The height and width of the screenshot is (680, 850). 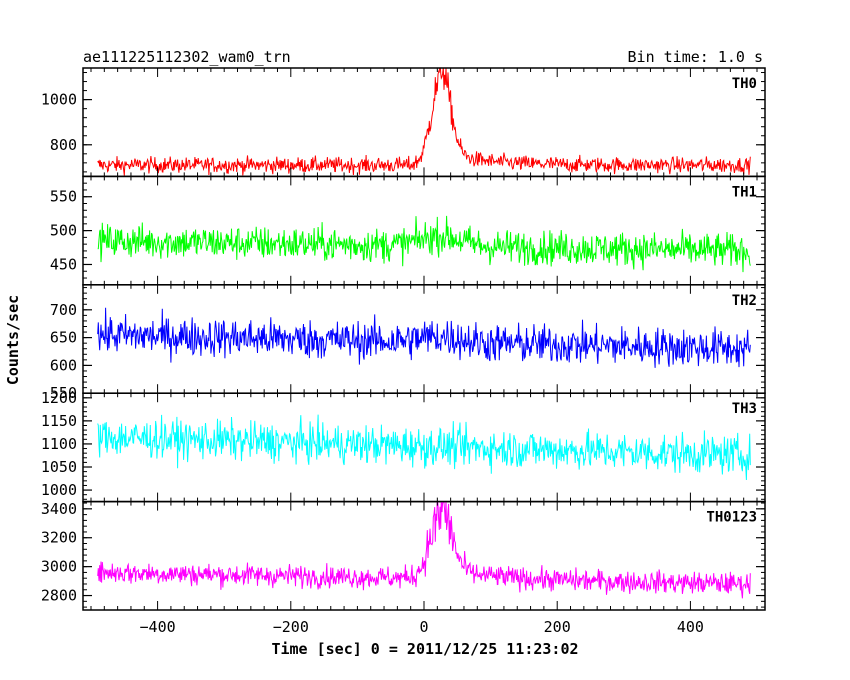 What do you see at coordinates (59, 490) in the screenshot?
I see `y-tick-label-th3: 1000` at bounding box center [59, 490].